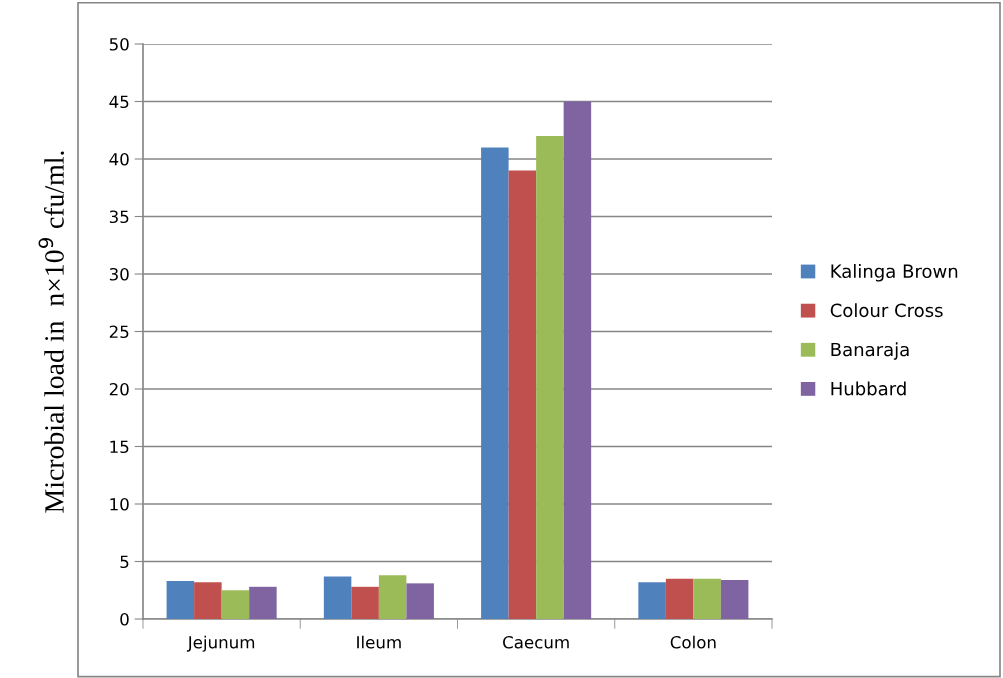 The width and height of the screenshot is (1003, 678). What do you see at coordinates (119, 332) in the screenshot?
I see `y-tick-label: 25` at bounding box center [119, 332].